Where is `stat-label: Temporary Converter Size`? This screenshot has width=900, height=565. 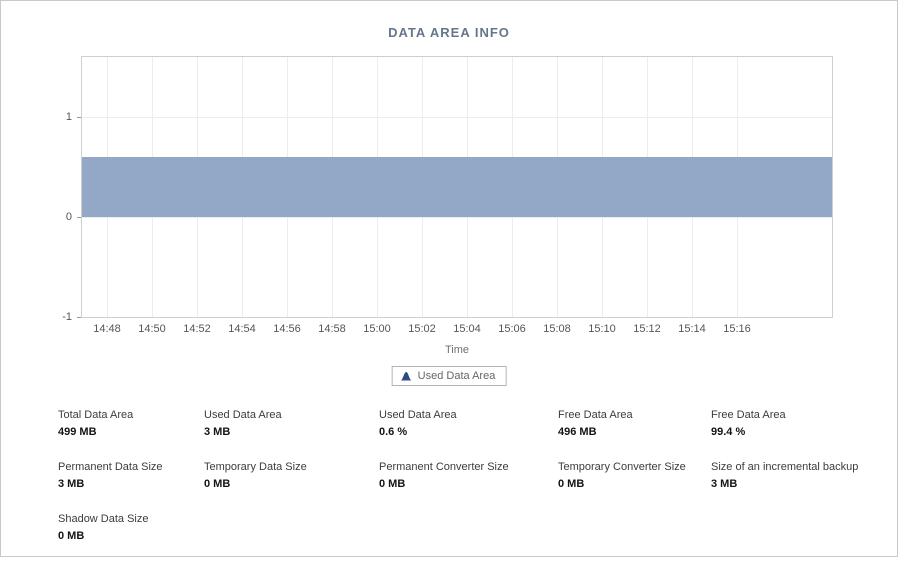 stat-label: Temporary Converter Size is located at coordinates (622, 467).